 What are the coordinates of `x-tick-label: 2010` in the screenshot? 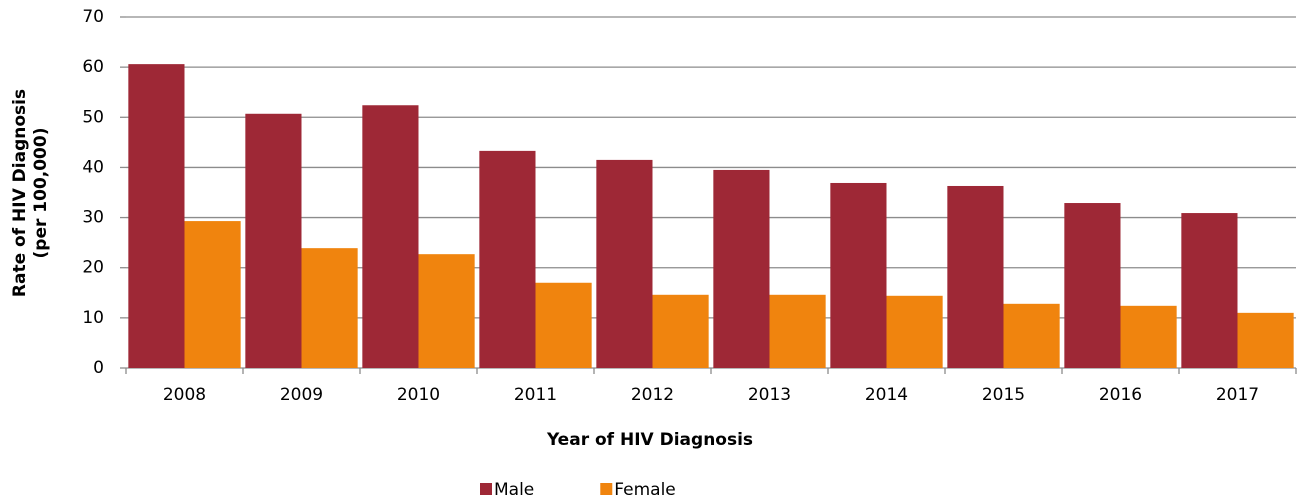 It's located at (418, 395).